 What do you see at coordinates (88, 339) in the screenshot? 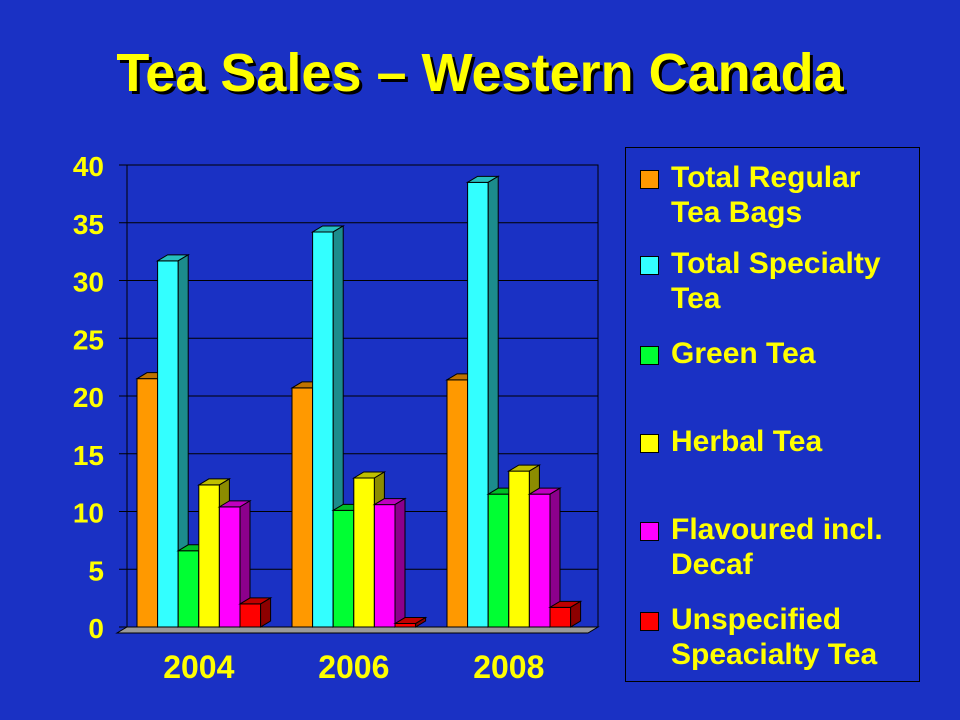
I see `y-tick-label: 25` at bounding box center [88, 339].